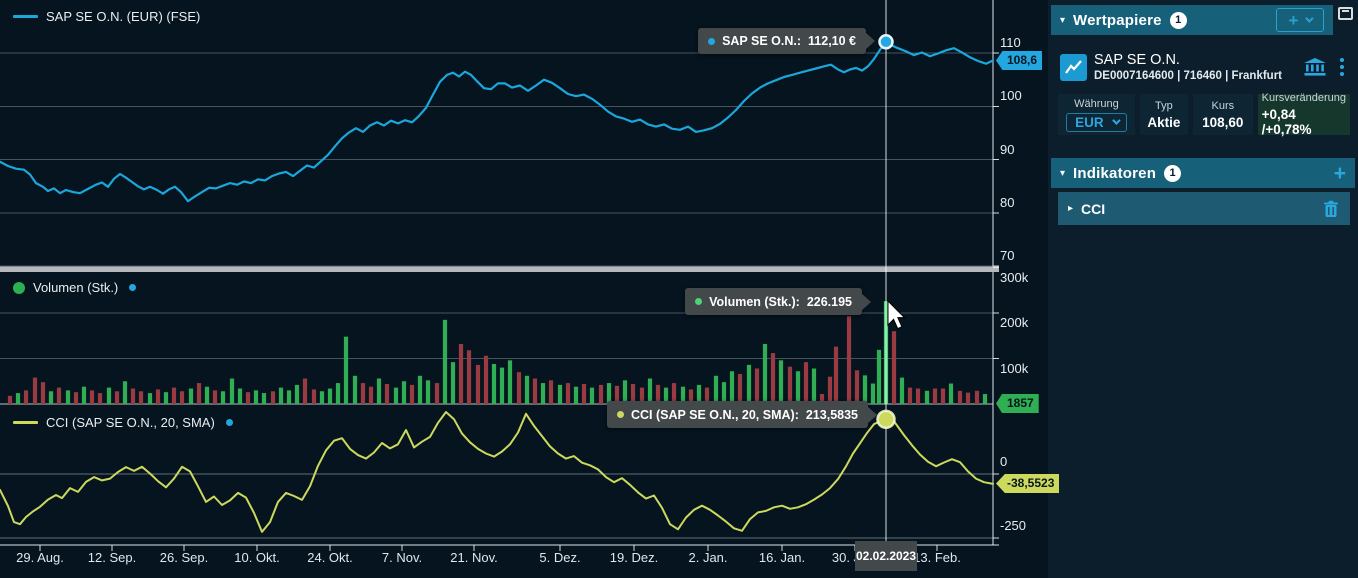 The width and height of the screenshot is (1358, 578). I want to click on cci-tooltip: CCI (SAP SE O.N., 20, SMA): 213,5835, so click(742, 414).